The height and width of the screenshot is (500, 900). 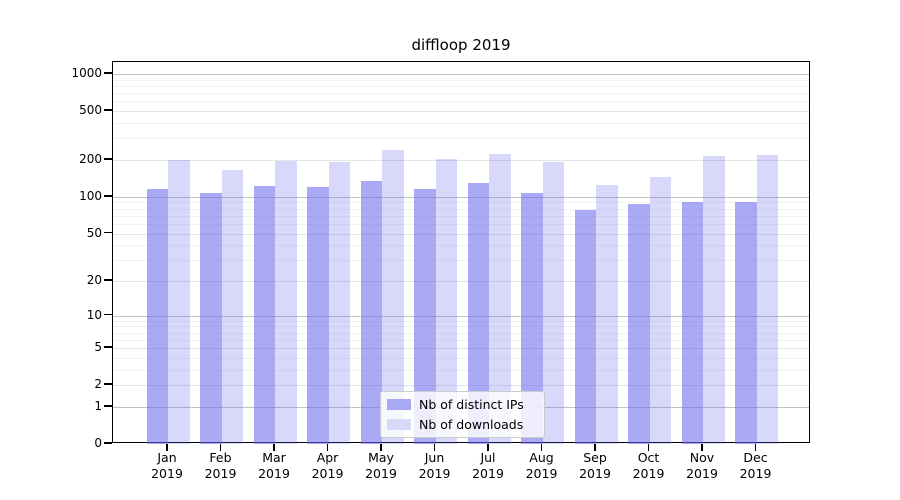 What do you see at coordinates (98, 347) in the screenshot?
I see `y-tick-label-5: 5` at bounding box center [98, 347].